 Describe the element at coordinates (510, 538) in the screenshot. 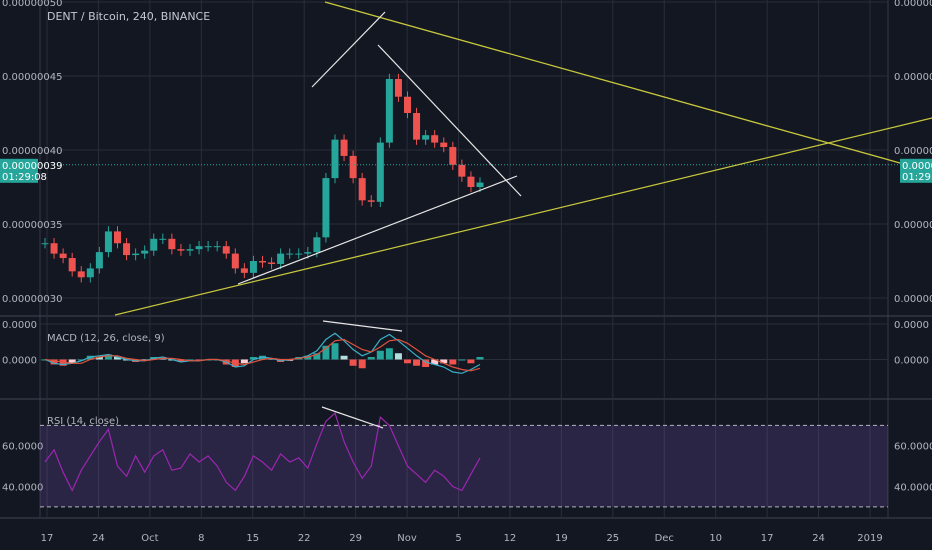

I see `time-tick-label: 12` at that location.